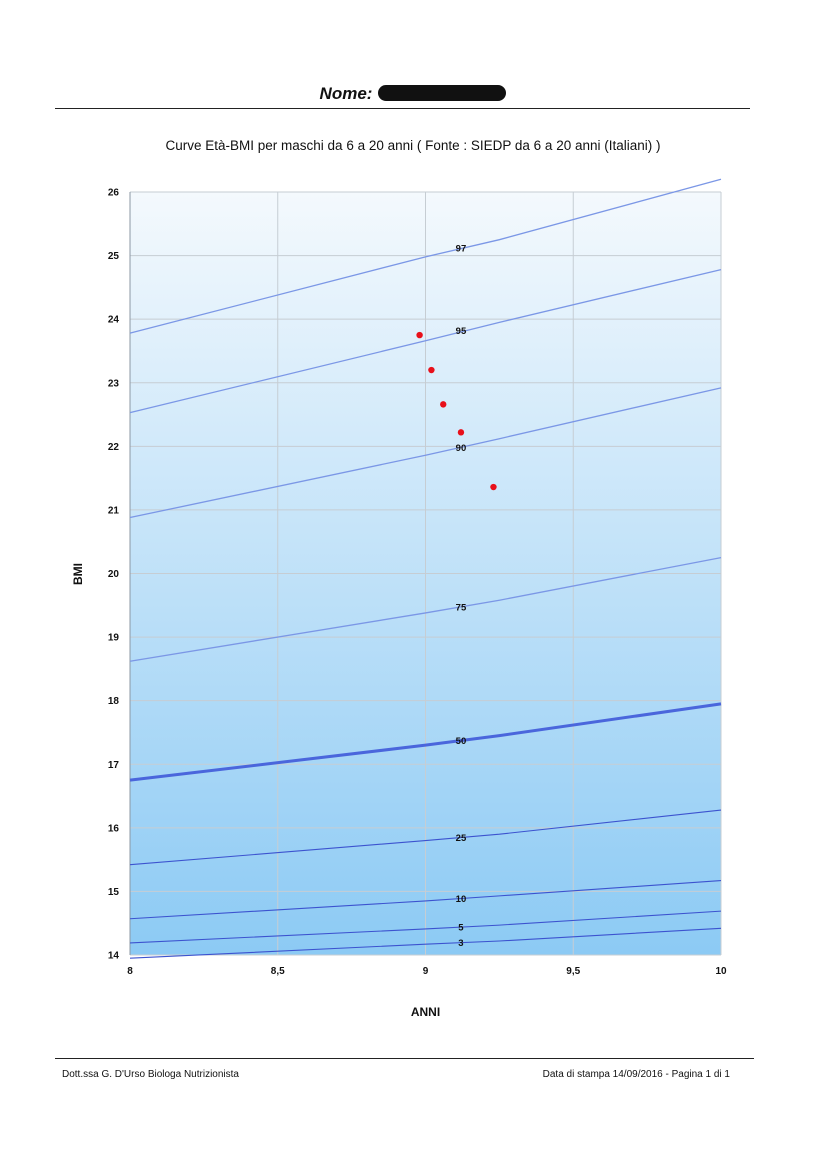 Image resolution: width=826 pixels, height=1169 pixels. I want to click on y-tick-label: 19, so click(114, 638).